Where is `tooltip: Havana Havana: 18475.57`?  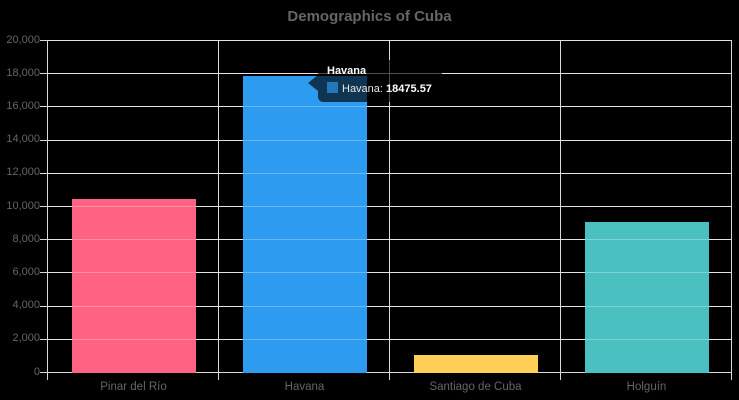 tooltip: Havana Havana: 18475.57 is located at coordinates (375, 81).